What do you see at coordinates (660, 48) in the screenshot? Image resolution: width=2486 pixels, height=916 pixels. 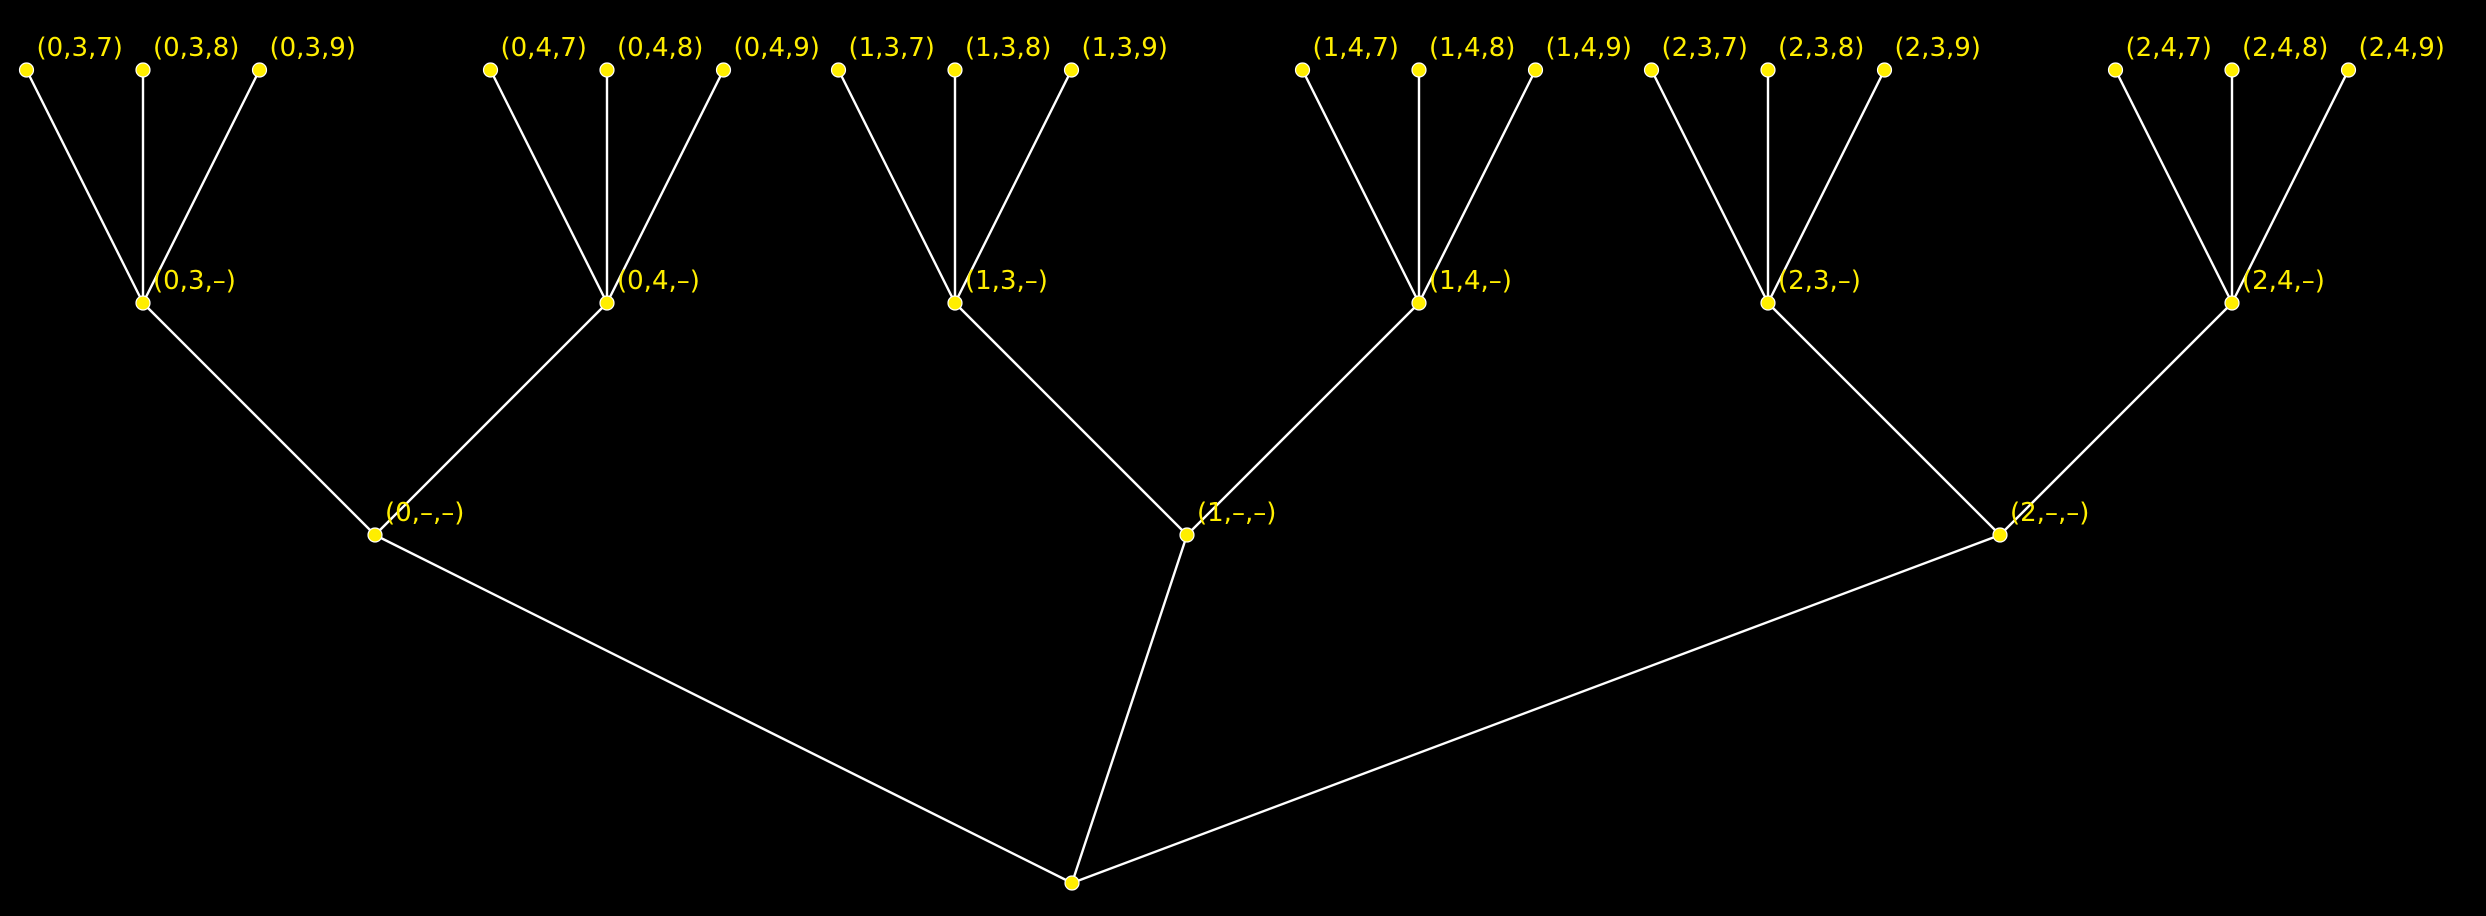 I see `leaf-node-label: (0,4,8)` at bounding box center [660, 48].